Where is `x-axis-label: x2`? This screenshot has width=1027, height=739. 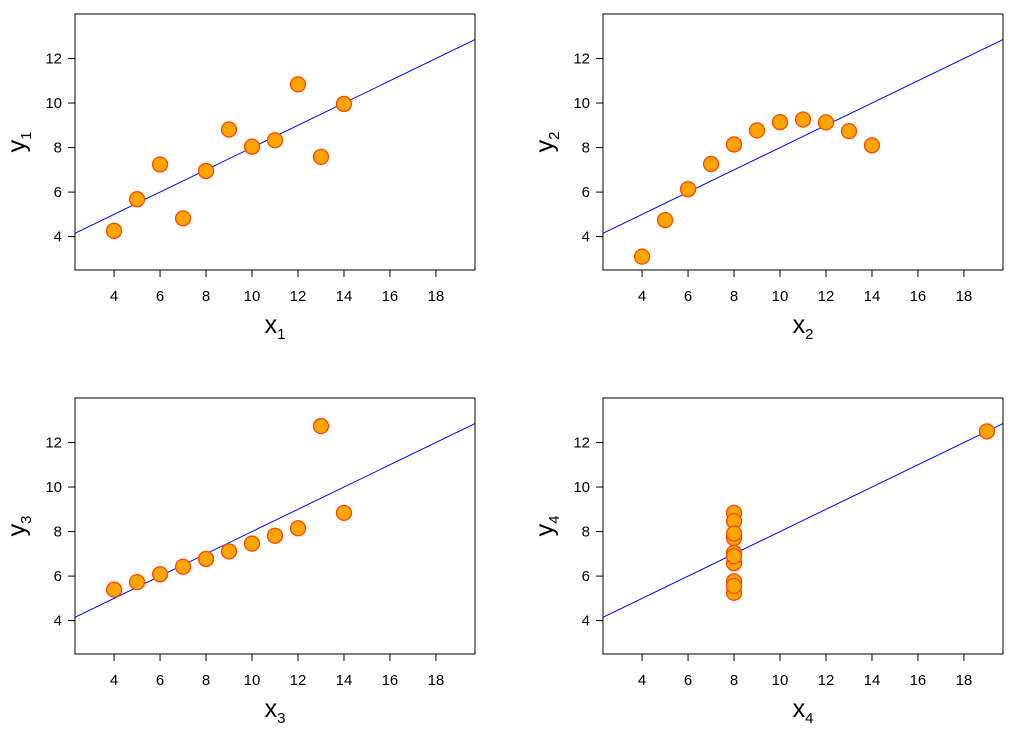 x-axis-label: x2 is located at coordinates (803, 327).